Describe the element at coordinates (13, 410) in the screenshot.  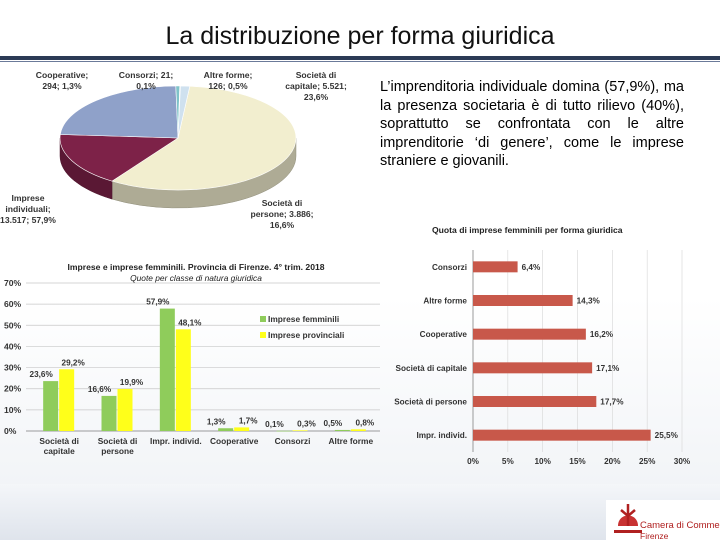
I see `bar-ytick-label: 10%` at that location.